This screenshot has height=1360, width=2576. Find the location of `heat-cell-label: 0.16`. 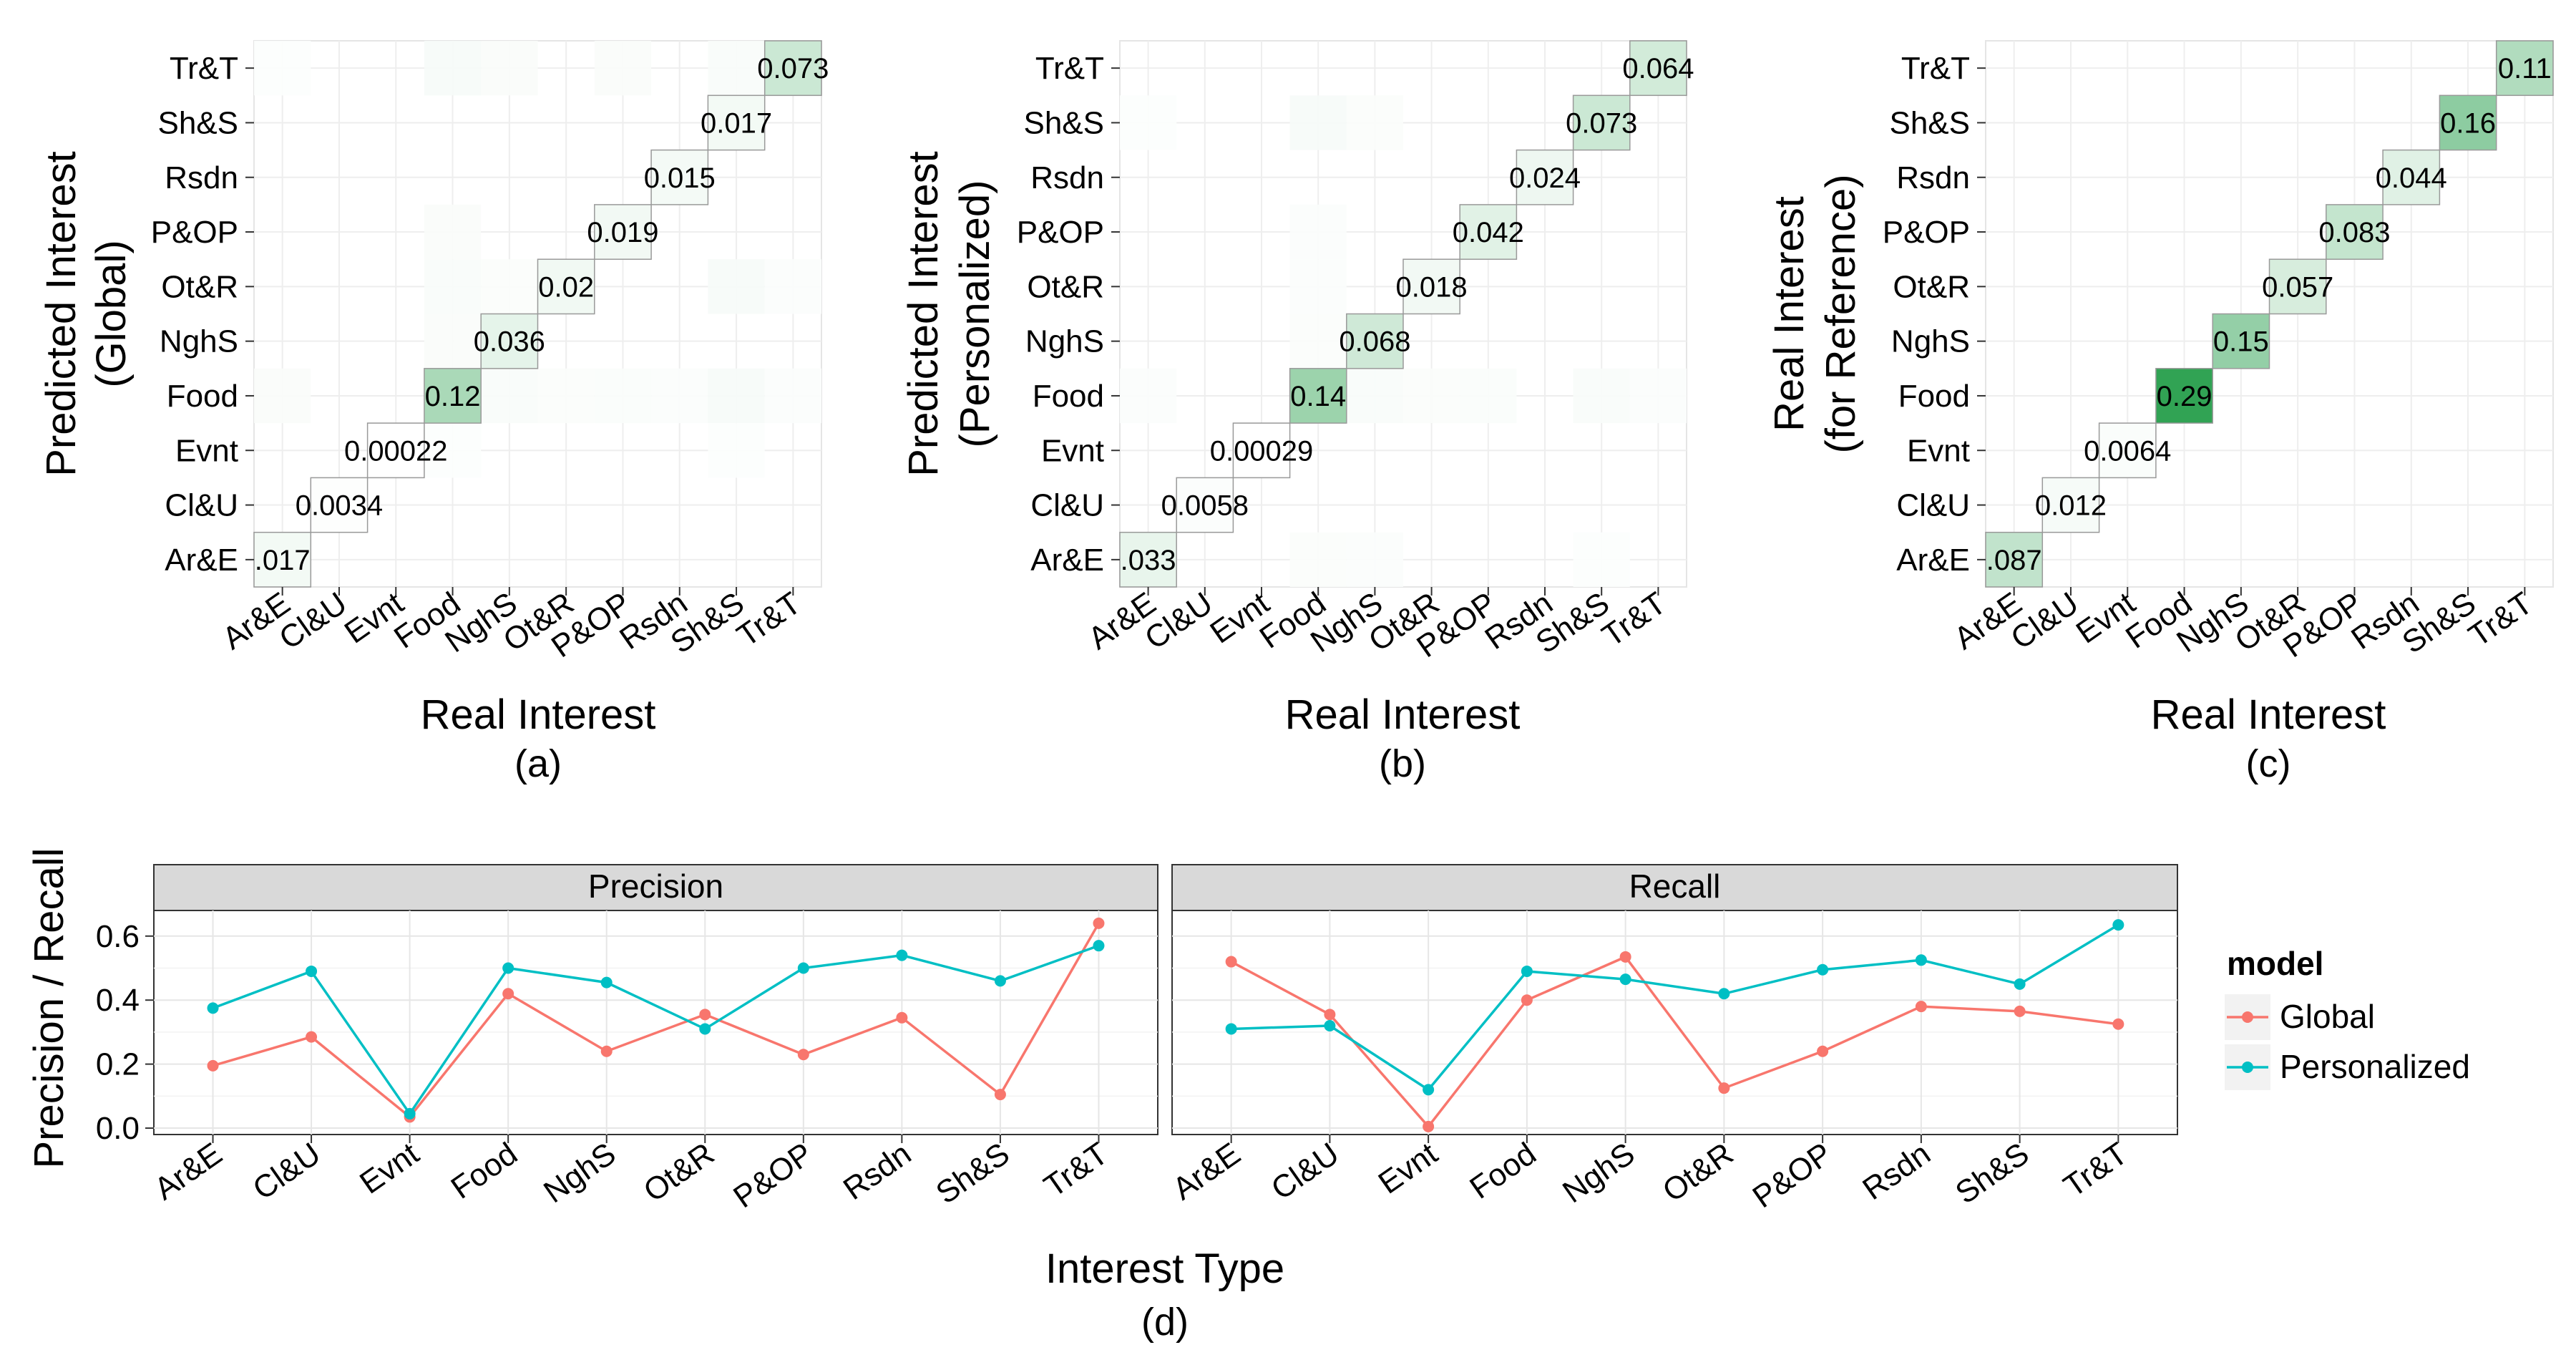

heat-cell-label: 0.16 is located at coordinates (2468, 123).